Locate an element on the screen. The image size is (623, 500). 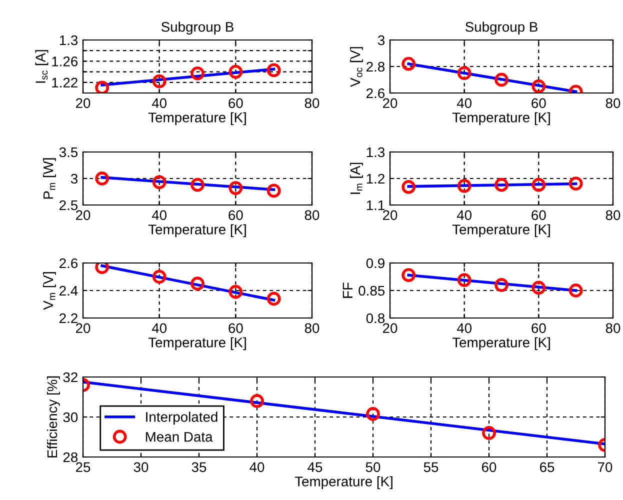
x-tick-label: 55 is located at coordinates (431, 467).